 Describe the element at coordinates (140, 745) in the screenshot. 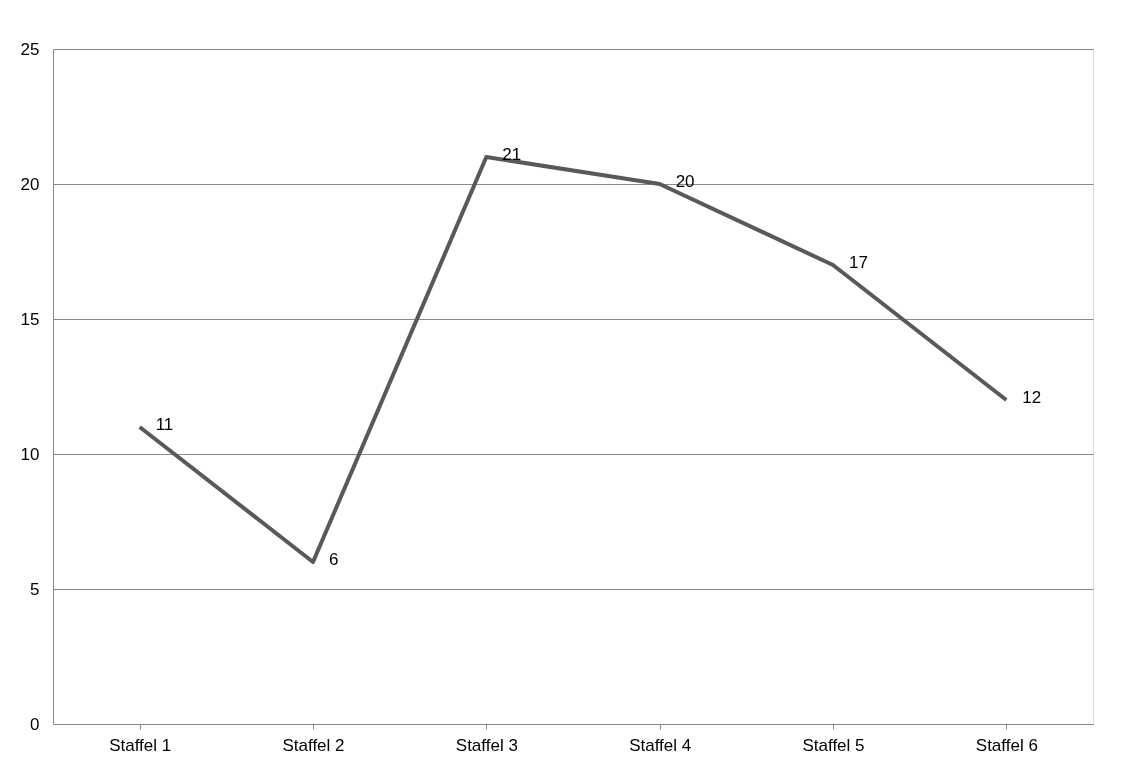

I see `x-tick-label: Staffel 1` at that location.